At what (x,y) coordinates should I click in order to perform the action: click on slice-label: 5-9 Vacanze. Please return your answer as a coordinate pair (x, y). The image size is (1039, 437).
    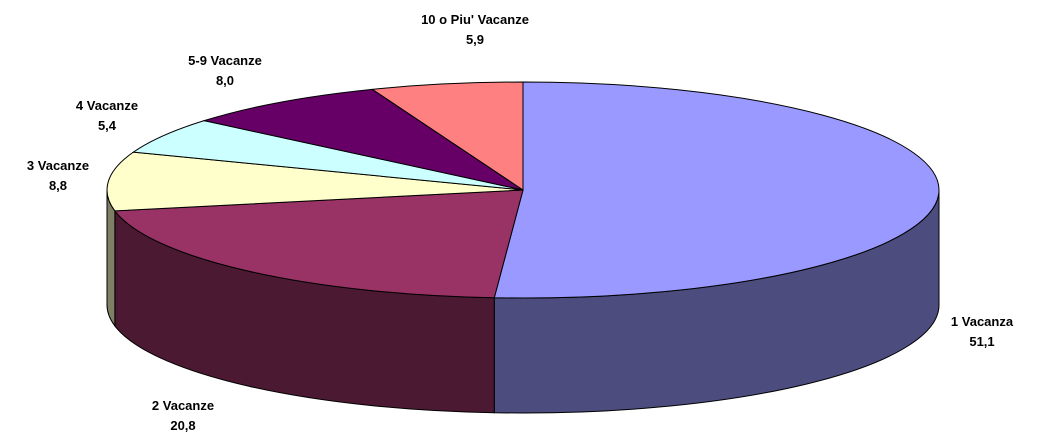
    Looking at the image, I should click on (225, 60).